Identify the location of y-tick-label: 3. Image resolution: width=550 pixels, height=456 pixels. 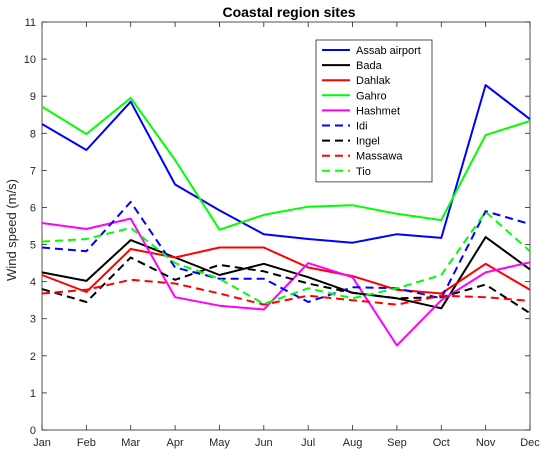
(33, 320).